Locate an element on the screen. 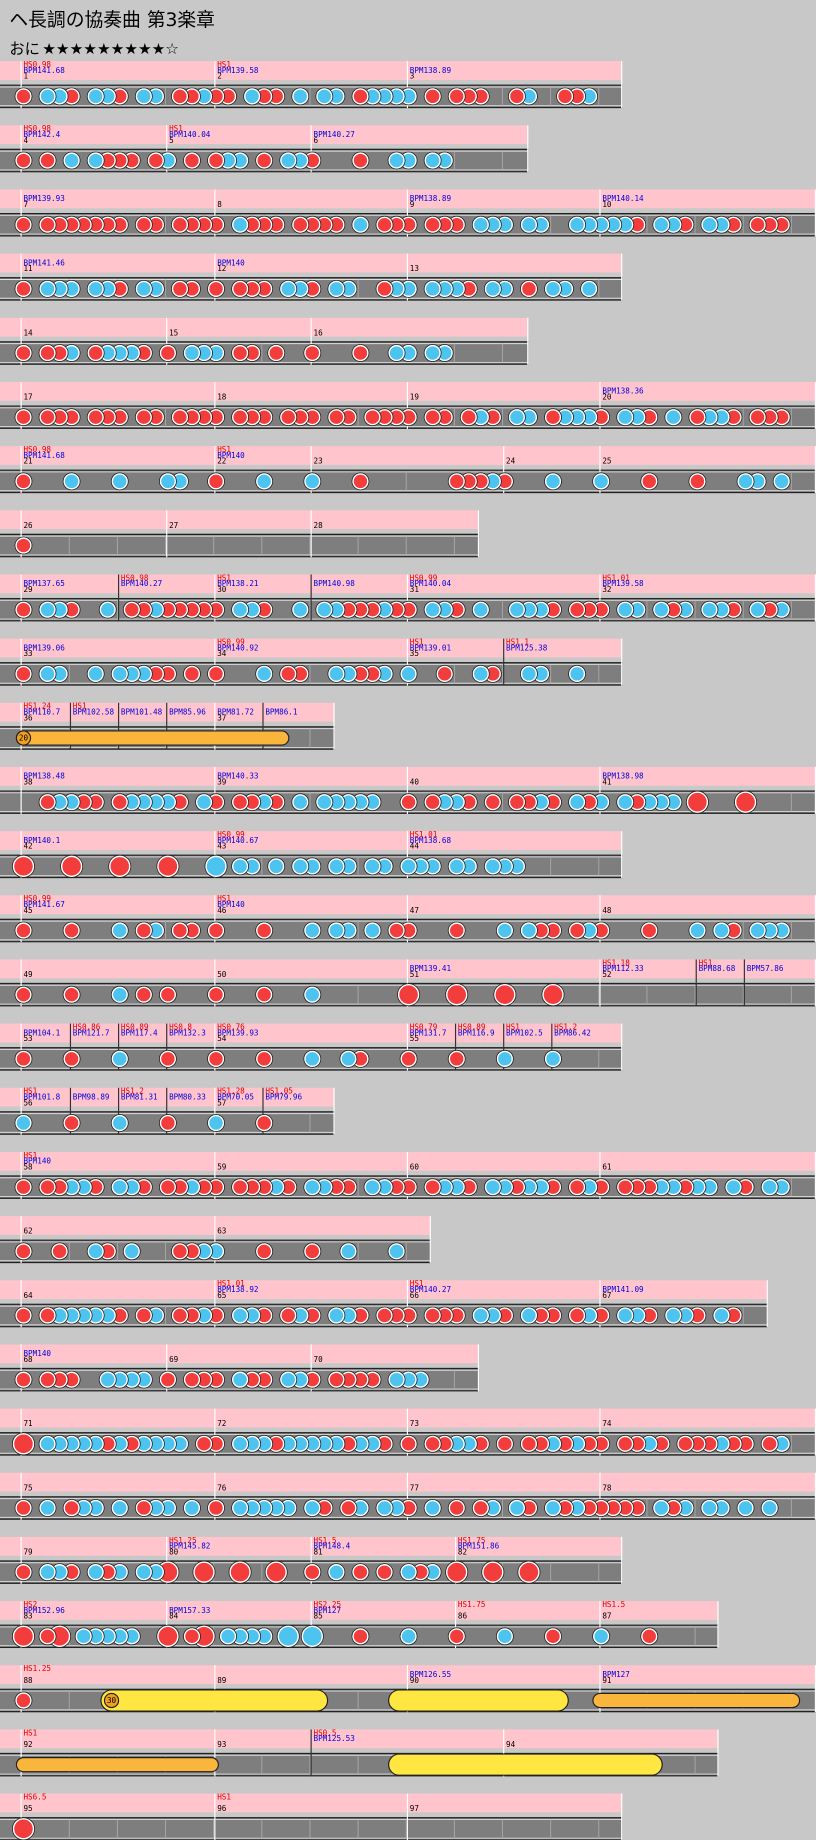 This screenshot has height=1840, width=816. lane is located at coordinates (311, 1828).